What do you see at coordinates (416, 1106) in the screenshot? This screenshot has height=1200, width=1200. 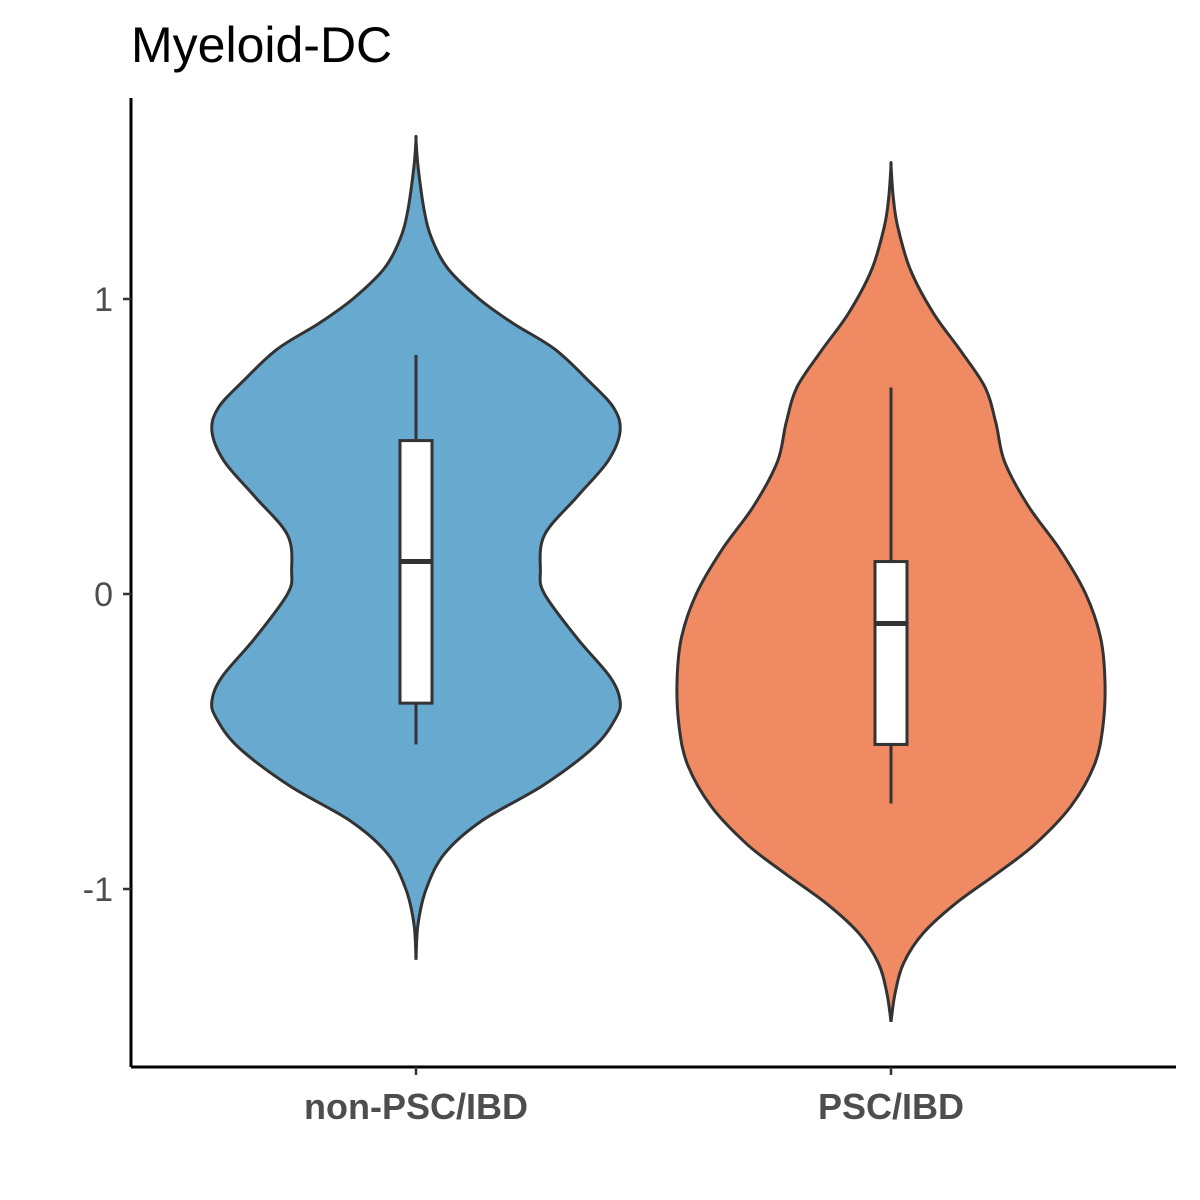 I see `x-tick-label: non-PSC/IBD` at bounding box center [416, 1106].